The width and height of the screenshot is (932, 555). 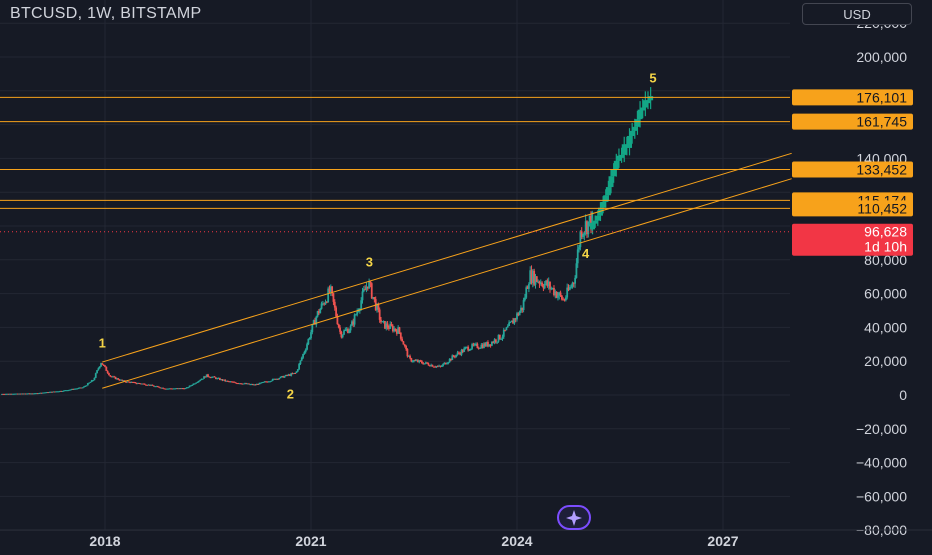 What do you see at coordinates (852, 239) in the screenshot?
I see `last-price-badge` at bounding box center [852, 239].